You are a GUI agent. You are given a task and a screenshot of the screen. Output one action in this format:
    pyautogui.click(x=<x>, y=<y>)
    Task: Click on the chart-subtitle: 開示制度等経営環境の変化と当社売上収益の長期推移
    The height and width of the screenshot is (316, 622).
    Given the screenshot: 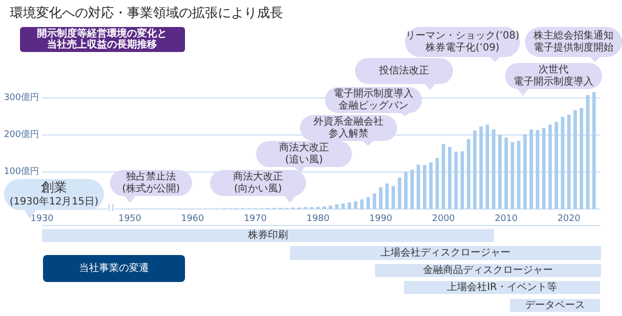 What is the action you would take?
    pyautogui.click(x=102, y=39)
    